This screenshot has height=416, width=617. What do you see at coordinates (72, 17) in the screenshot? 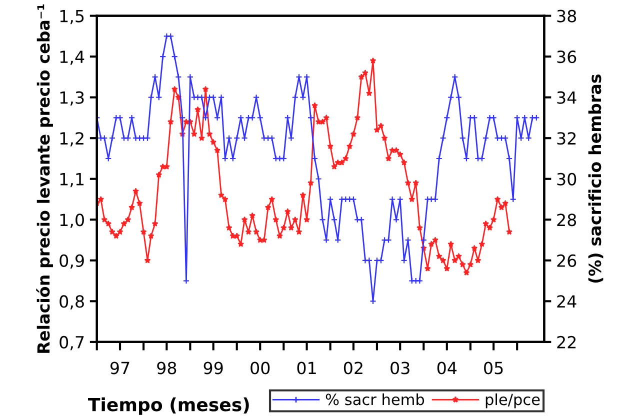
I see `y-tick-label: 1,5` at bounding box center [72, 17].